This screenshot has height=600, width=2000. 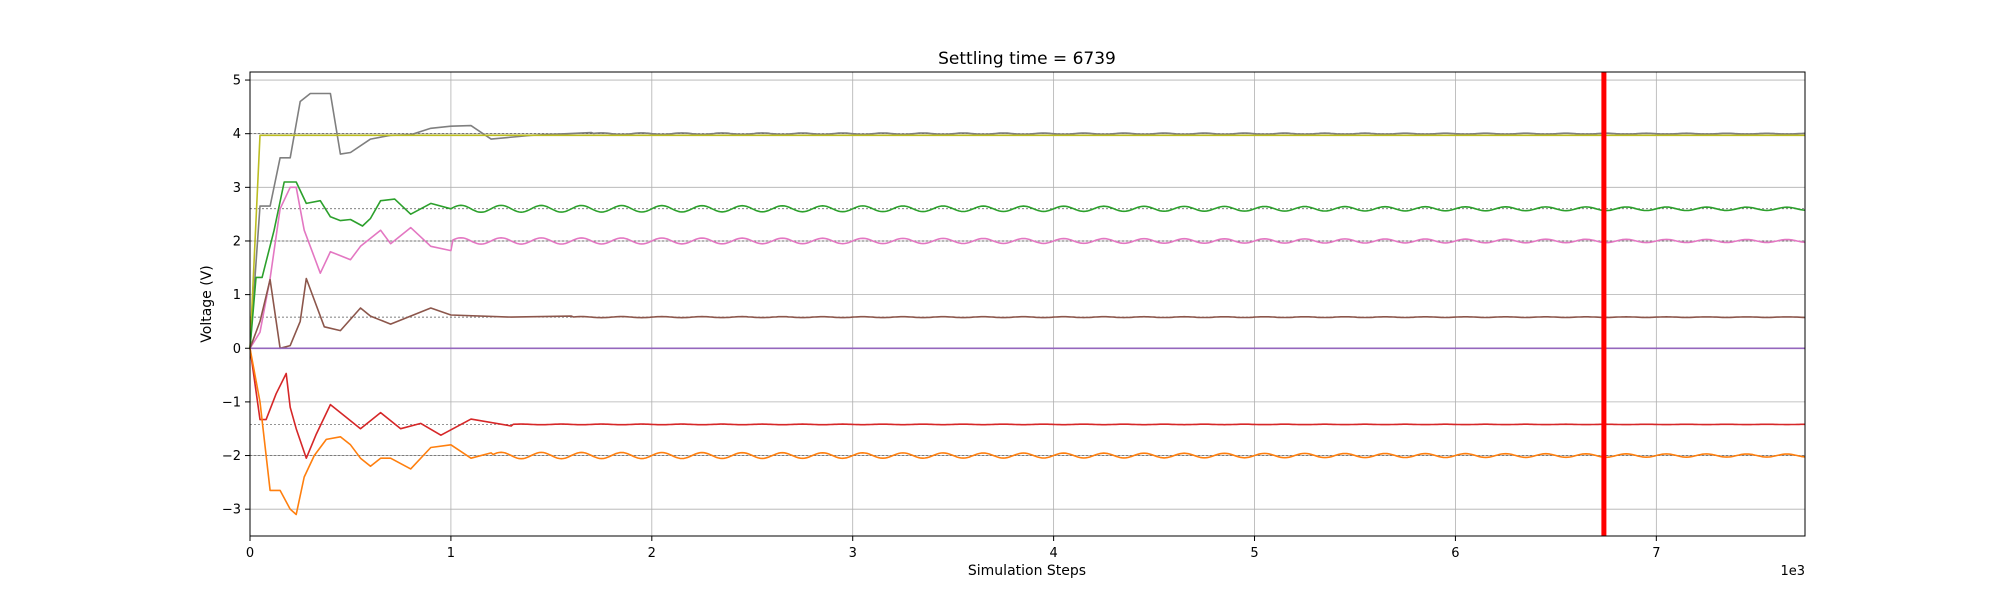 What do you see at coordinates (1027, 59) in the screenshot?
I see `chart-title: Settling time = 6739` at bounding box center [1027, 59].